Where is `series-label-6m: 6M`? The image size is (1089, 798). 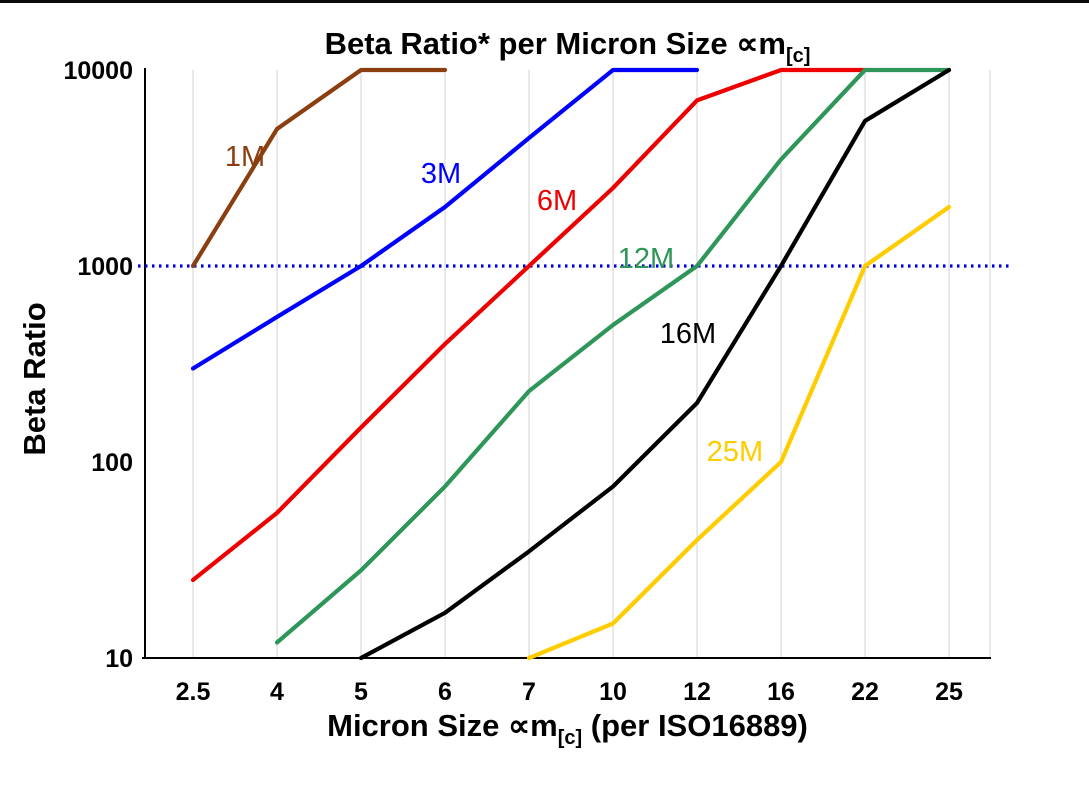 series-label-6m: 6M is located at coordinates (557, 201).